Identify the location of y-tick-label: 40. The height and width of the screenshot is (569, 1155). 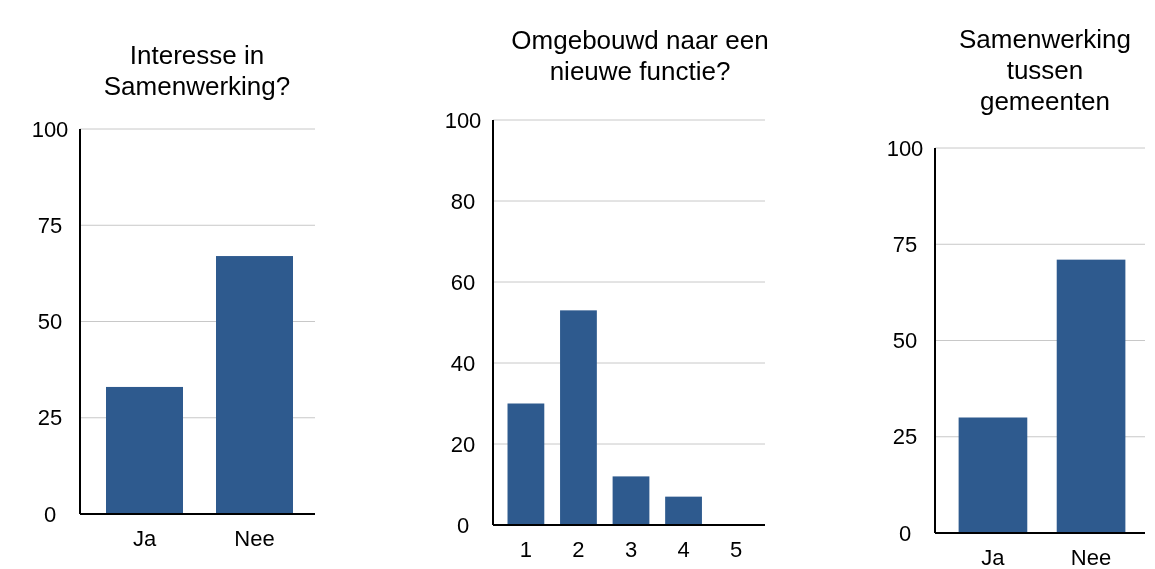
(463, 363).